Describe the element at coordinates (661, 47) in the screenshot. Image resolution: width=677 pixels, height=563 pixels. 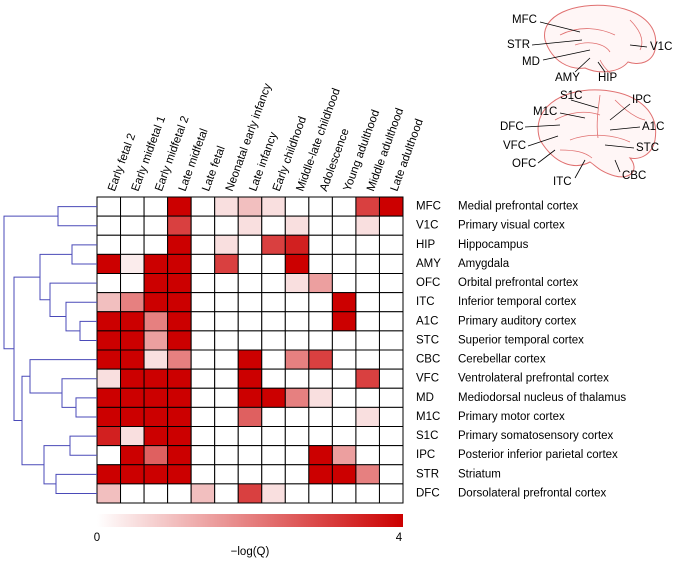
I see `brain-region-label: V1C` at that location.